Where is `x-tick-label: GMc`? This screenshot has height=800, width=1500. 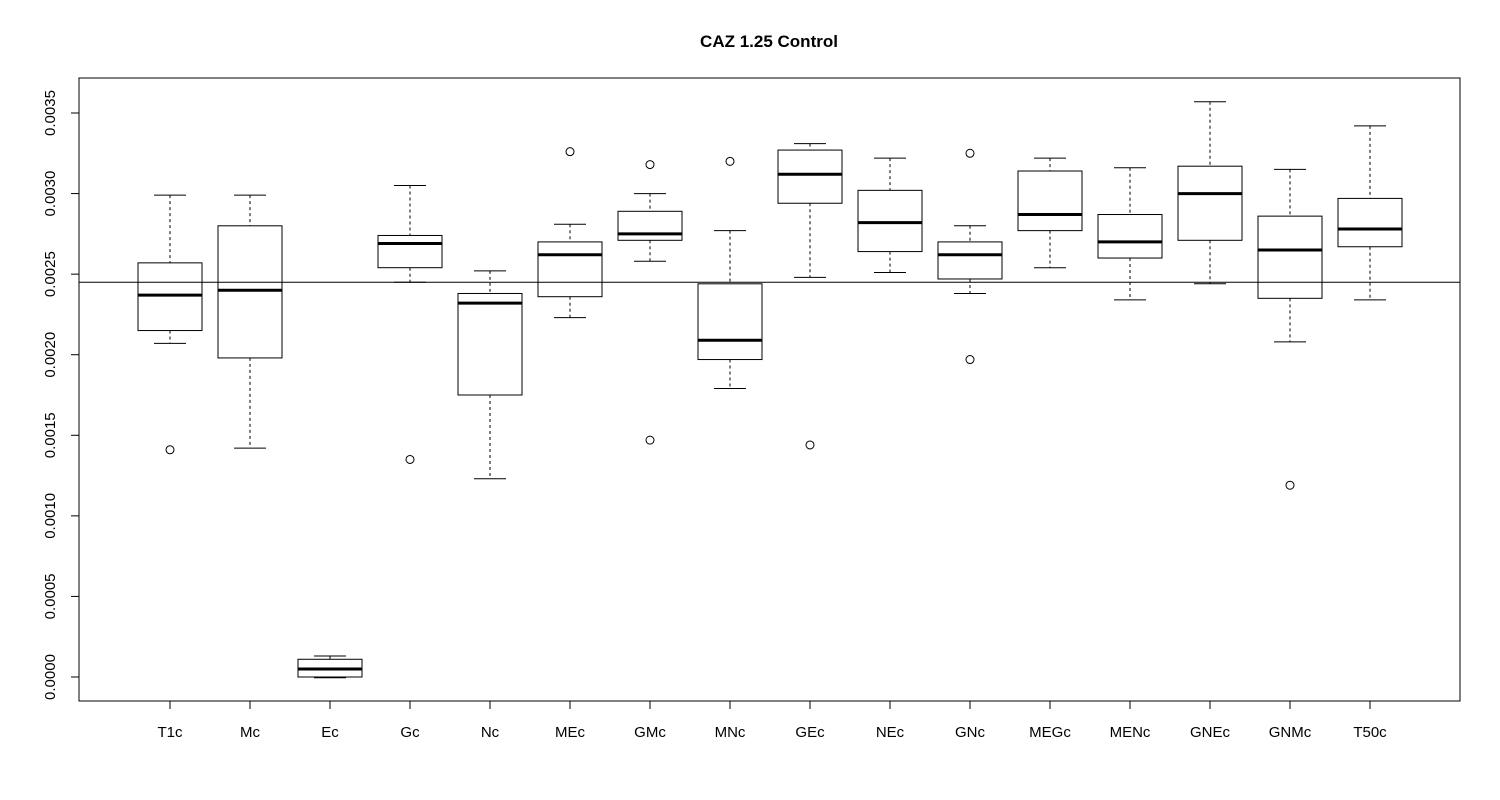
x-tick-label: GMc is located at coordinates (650, 732).